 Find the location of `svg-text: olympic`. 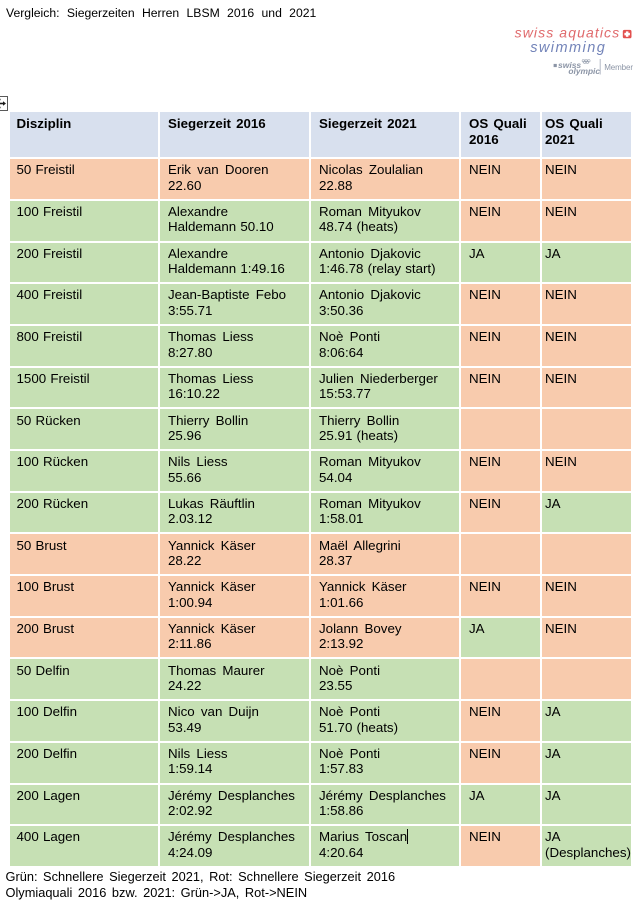

svg-text: olympic is located at coordinates (584, 71).